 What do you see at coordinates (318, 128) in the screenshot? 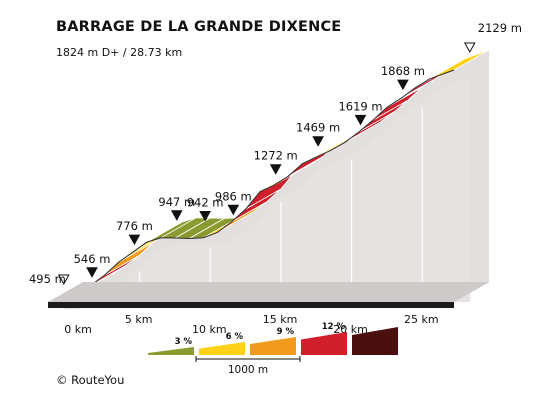
I see `waypoint-label: 1469 m` at bounding box center [318, 128].